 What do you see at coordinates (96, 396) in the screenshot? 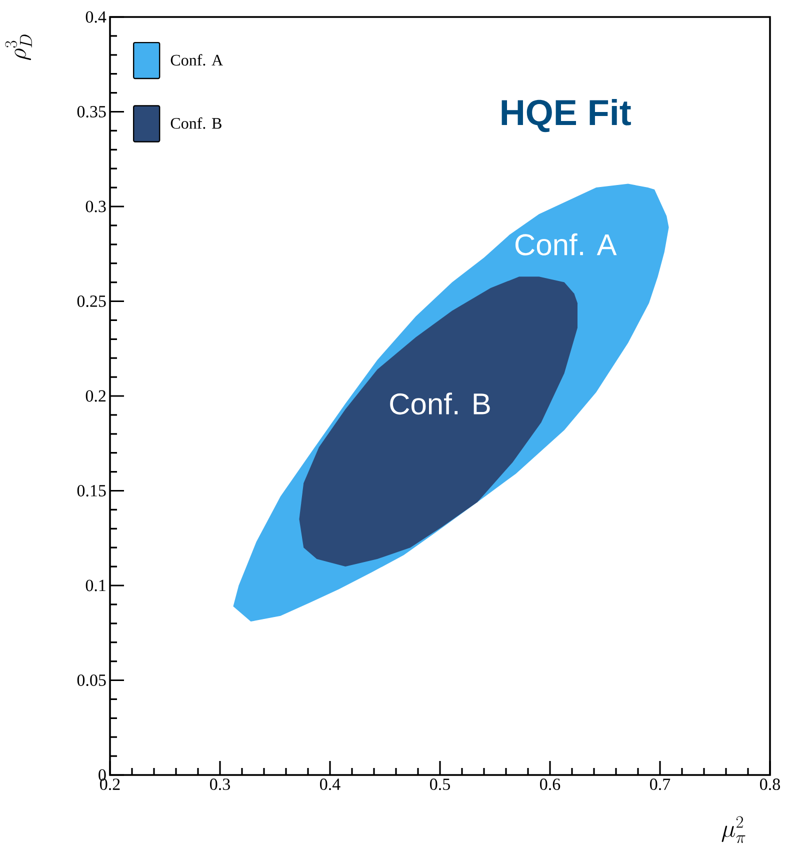
I see `y-tick-label: 0.2` at bounding box center [96, 396].